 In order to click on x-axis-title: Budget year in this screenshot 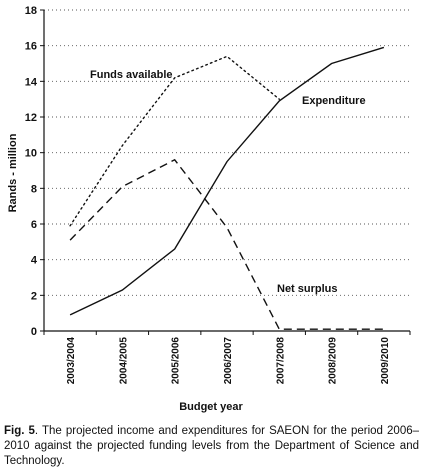, I will do `click(211, 407)`.